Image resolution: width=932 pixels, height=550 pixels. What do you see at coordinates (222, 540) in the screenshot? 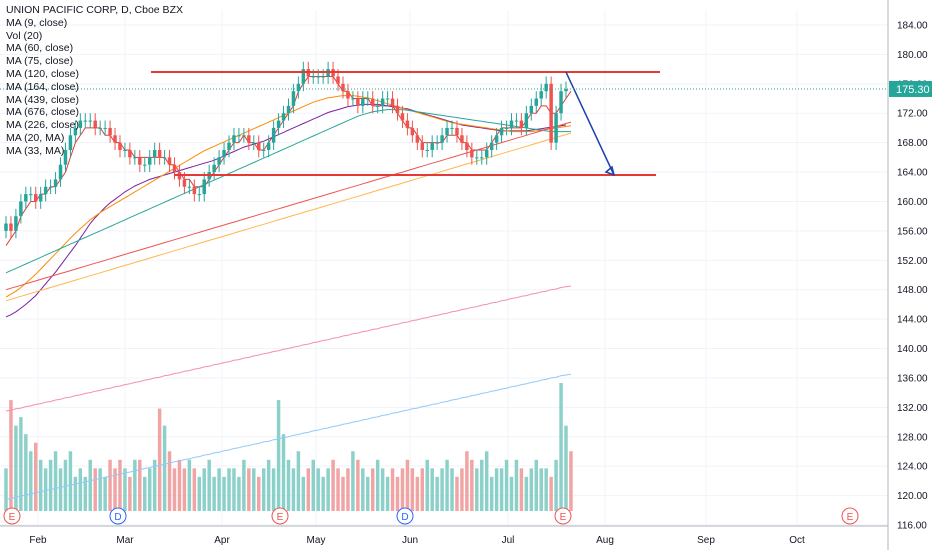
I see `x-tick-label: Apr` at bounding box center [222, 540].